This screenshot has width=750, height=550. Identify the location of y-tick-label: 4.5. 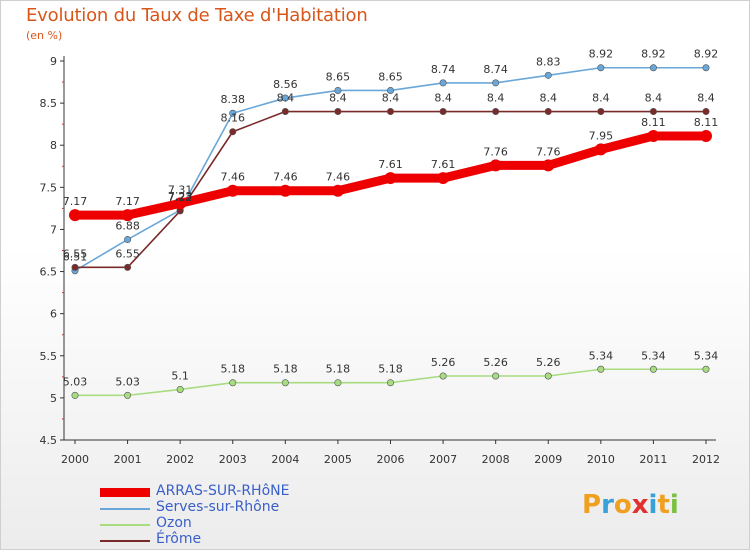
(49, 440).